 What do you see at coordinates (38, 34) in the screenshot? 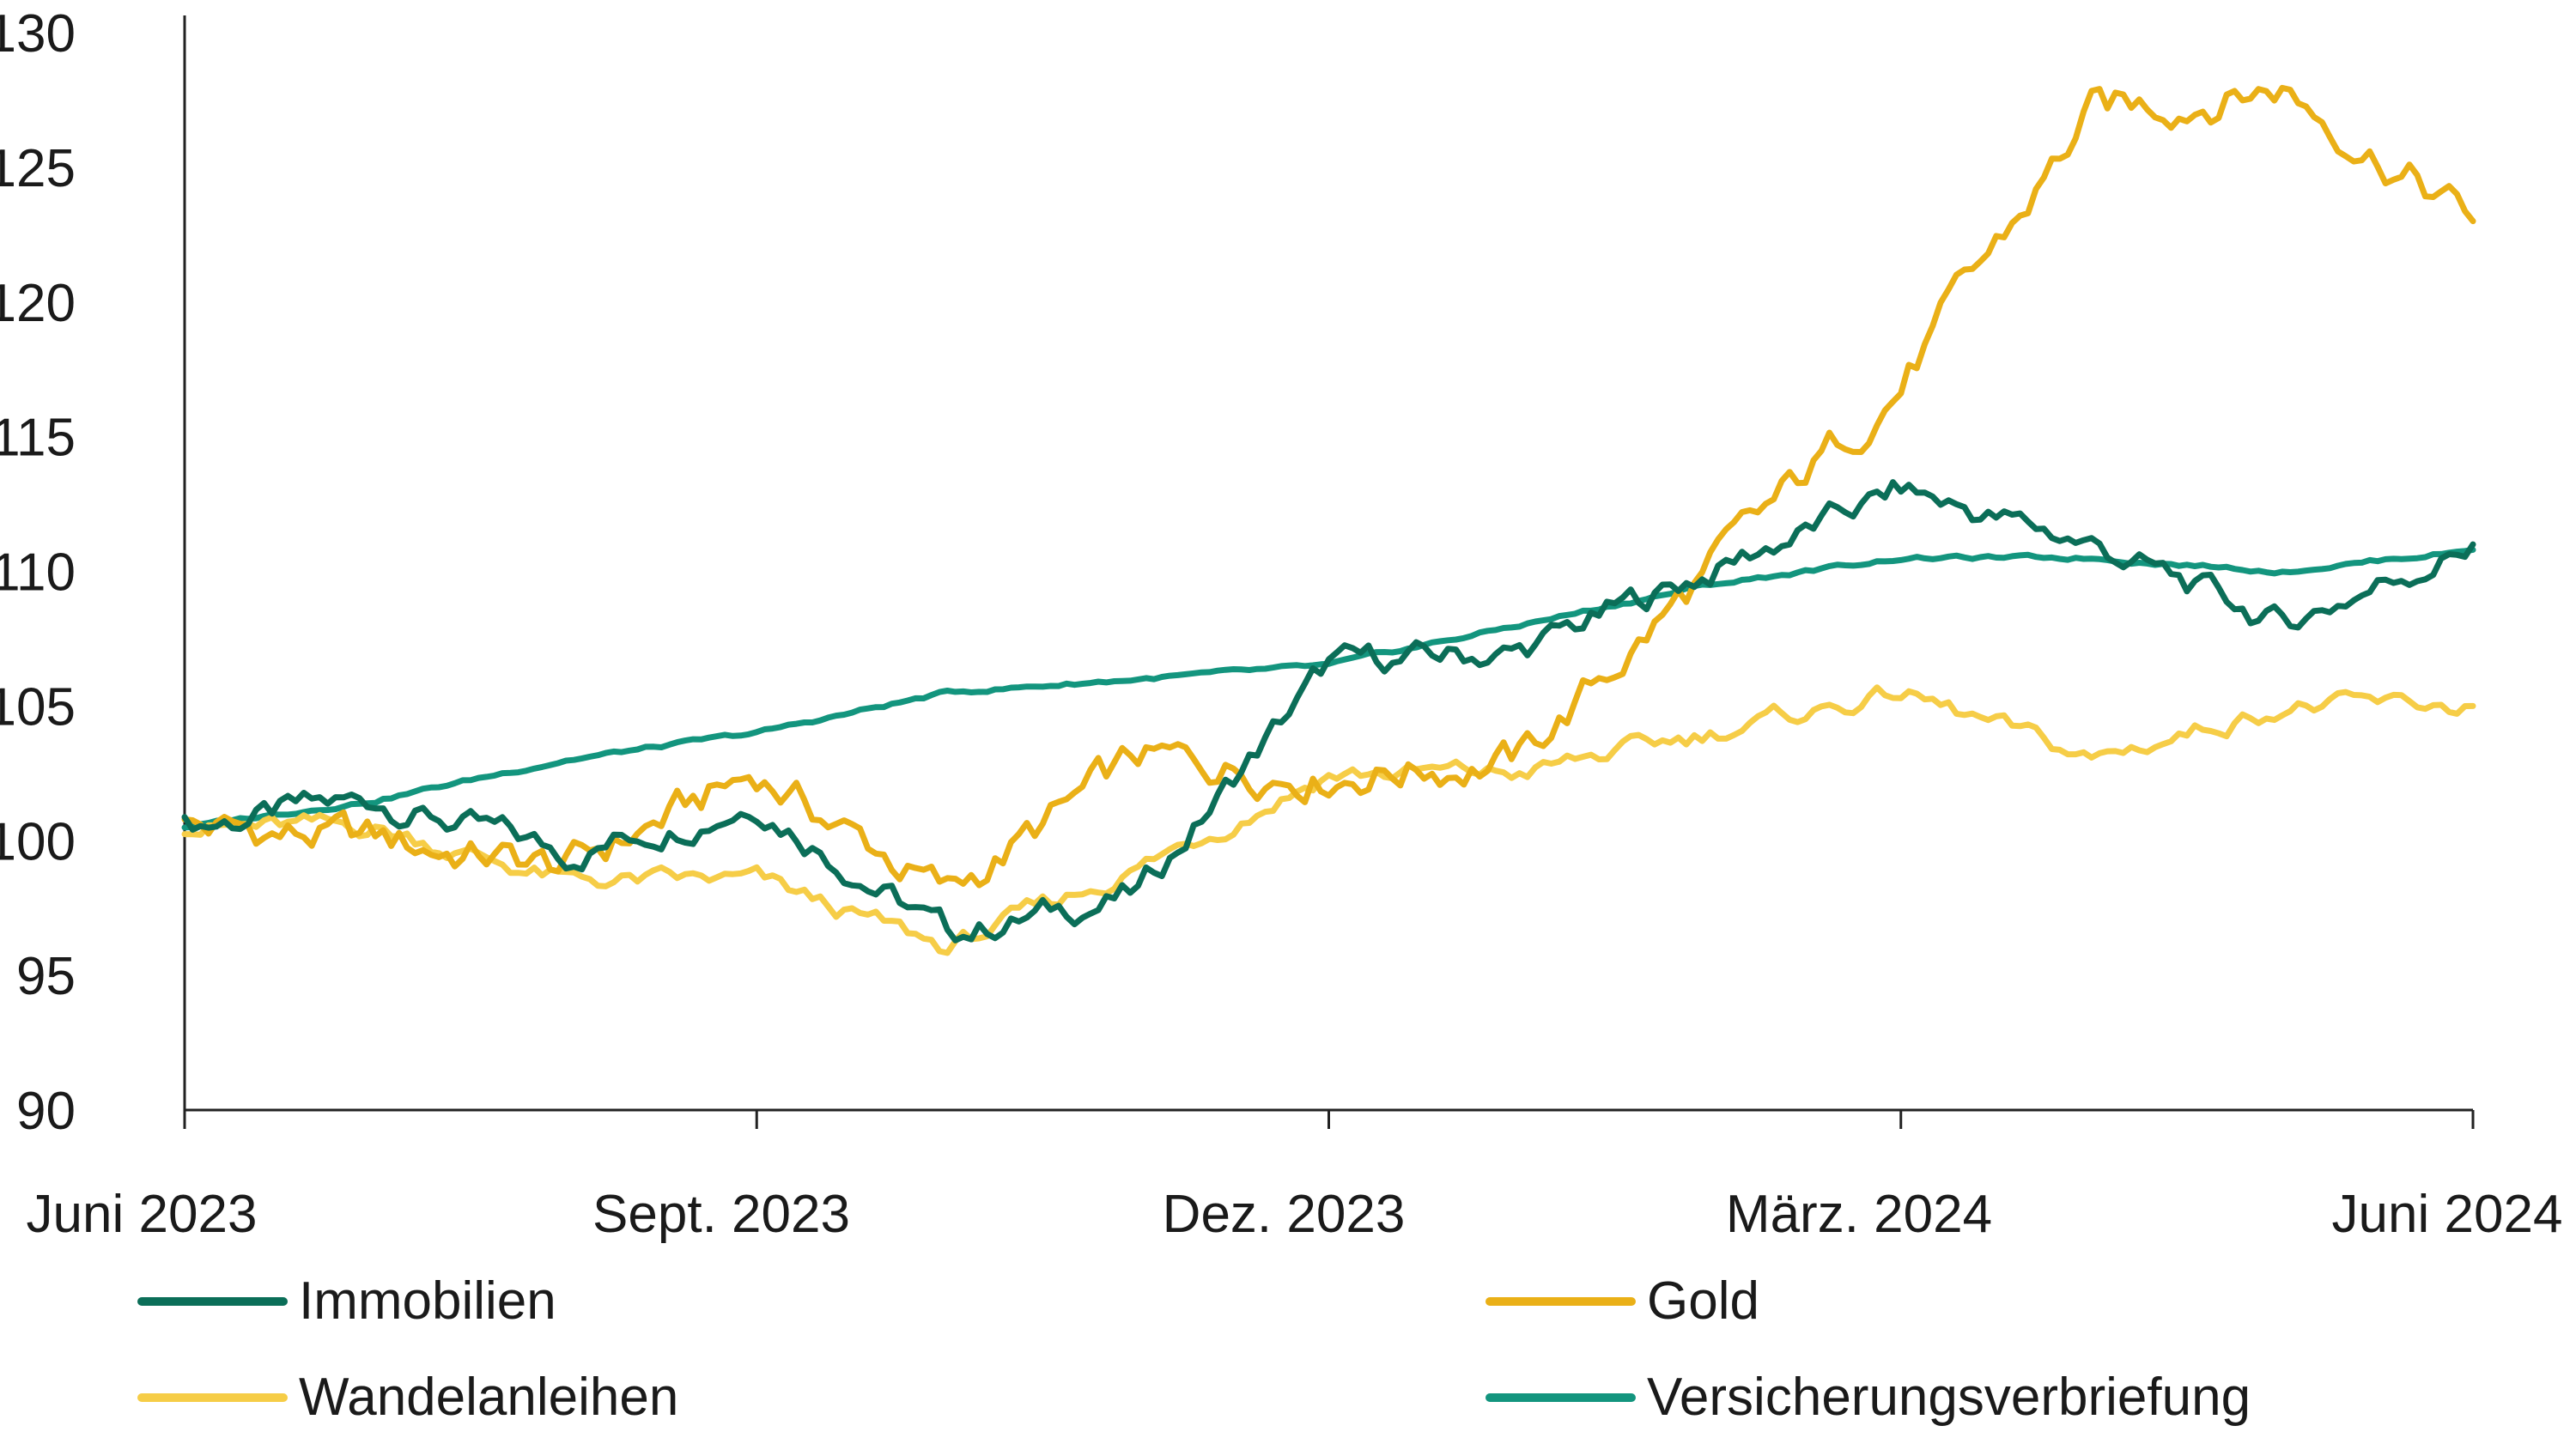
I see `y-tick-label: 130` at bounding box center [38, 34].